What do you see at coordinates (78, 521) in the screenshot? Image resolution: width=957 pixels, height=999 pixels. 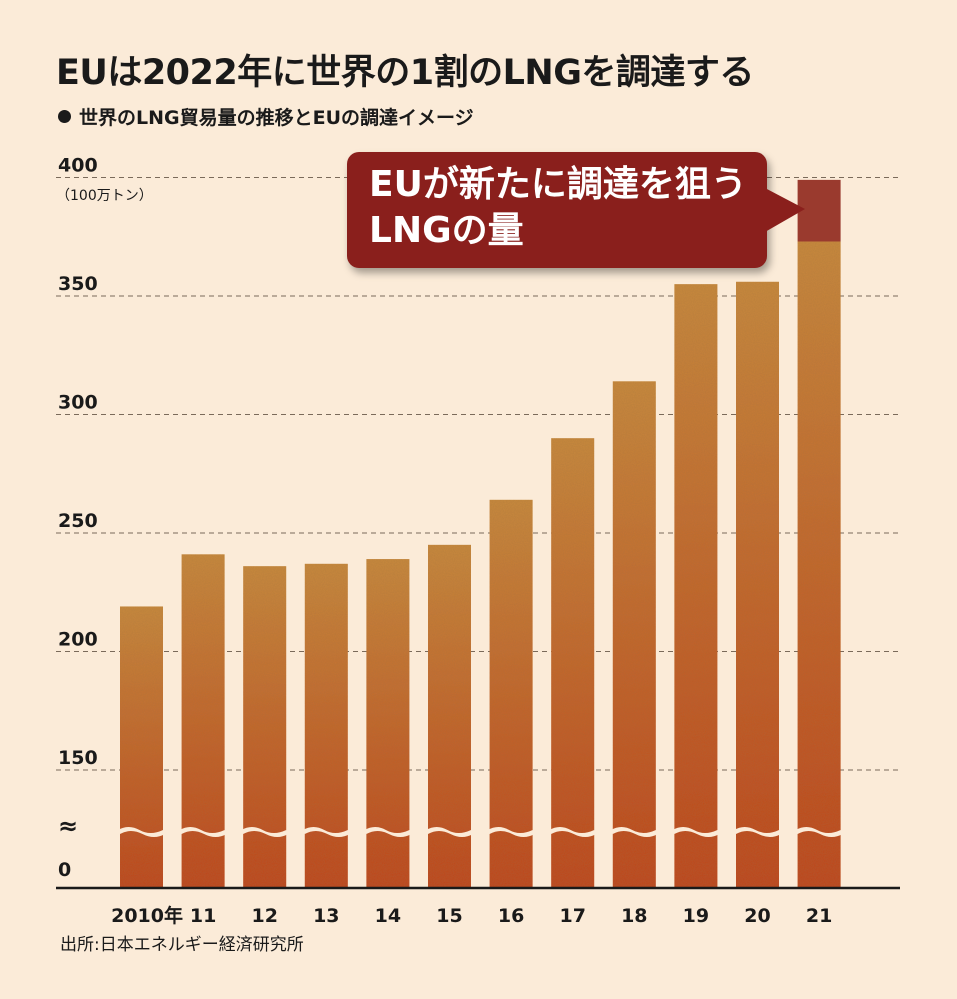 I see `y-tick-label: 250` at bounding box center [78, 521].